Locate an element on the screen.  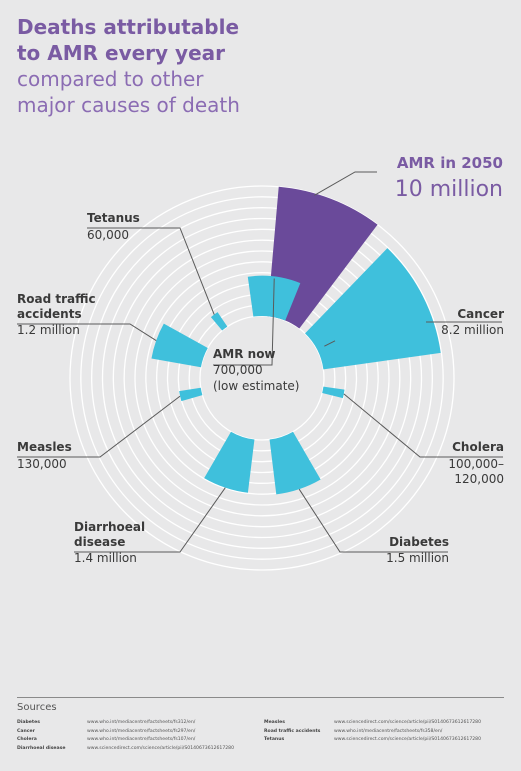
chart-ring is located at coordinates (262, 378).